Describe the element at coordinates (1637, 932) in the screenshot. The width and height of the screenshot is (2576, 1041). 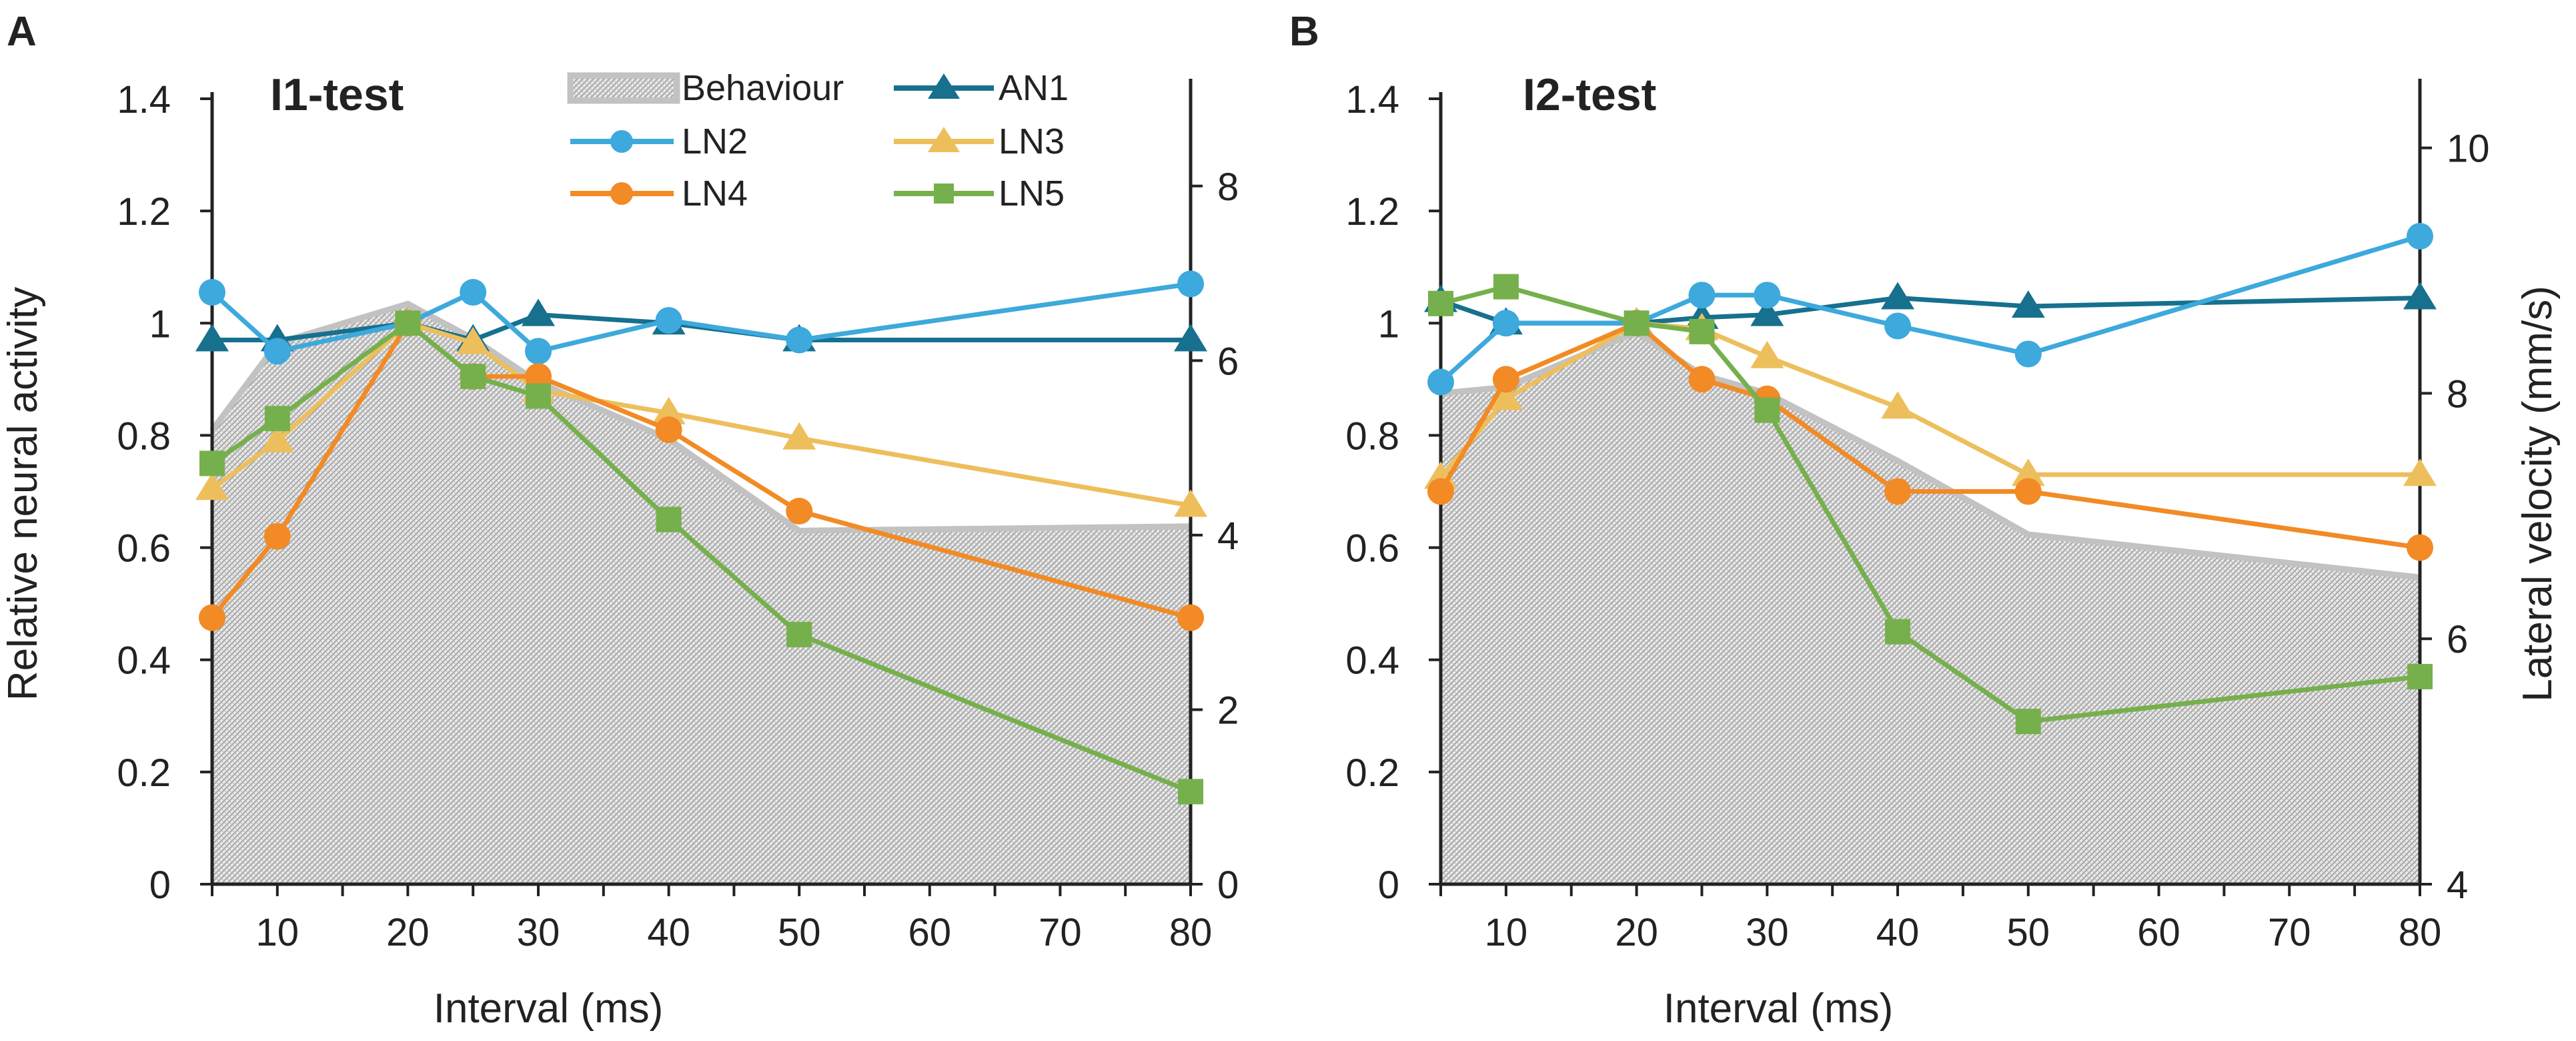
I see `x-tick-label-b: 20` at that location.